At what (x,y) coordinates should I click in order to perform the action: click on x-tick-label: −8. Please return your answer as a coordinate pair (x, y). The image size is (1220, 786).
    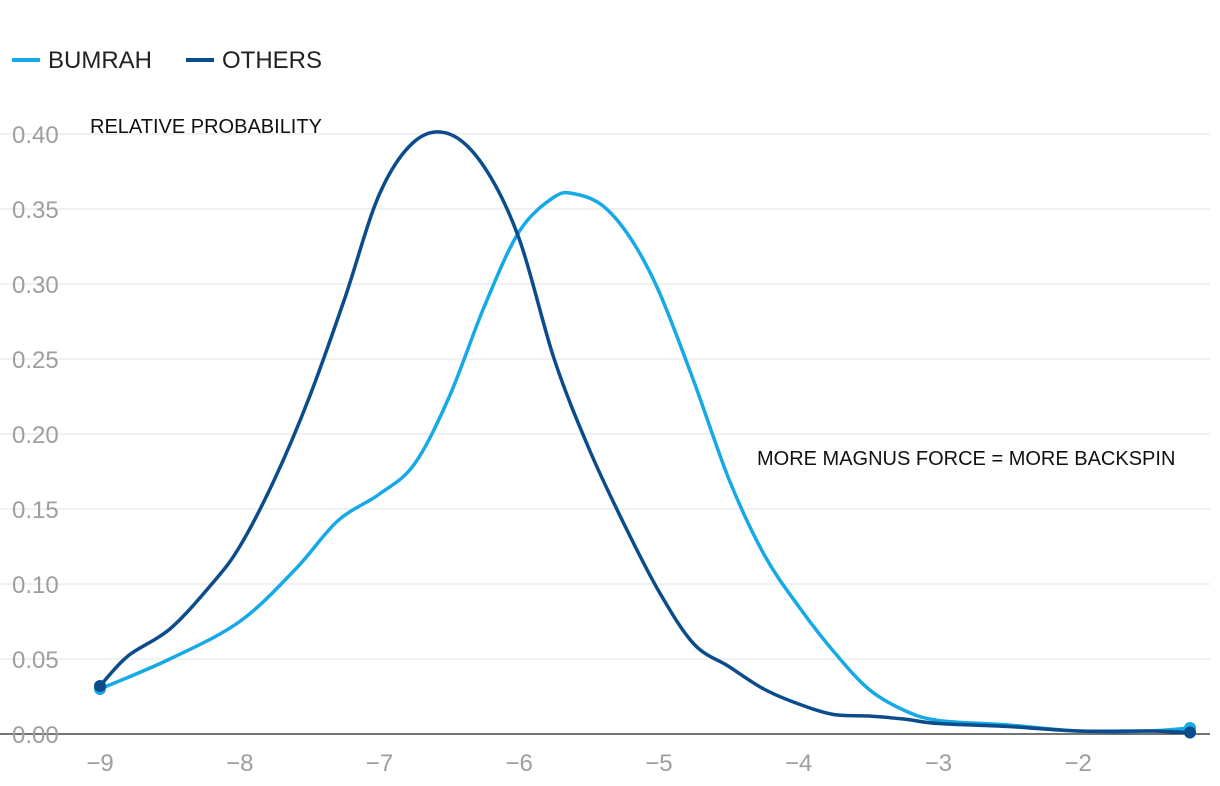
    Looking at the image, I should click on (239, 763).